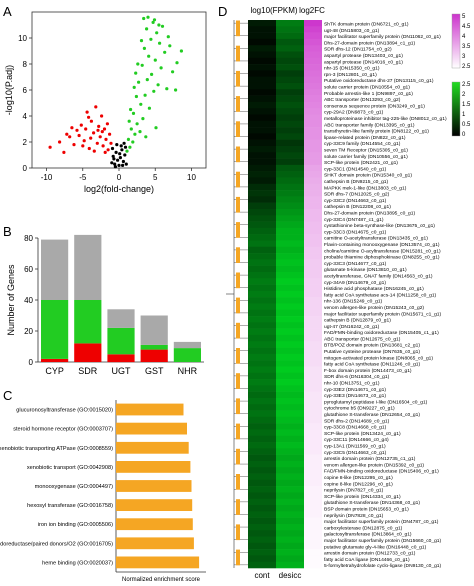  Describe the element at coordinates (83, 177) in the screenshot. I see `x-tick-label: -5` at that location.